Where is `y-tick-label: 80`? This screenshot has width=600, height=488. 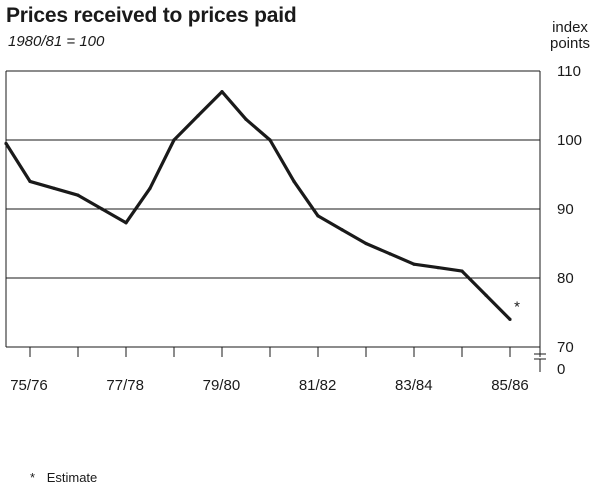
y-tick-label: 80 is located at coordinates (565, 278).